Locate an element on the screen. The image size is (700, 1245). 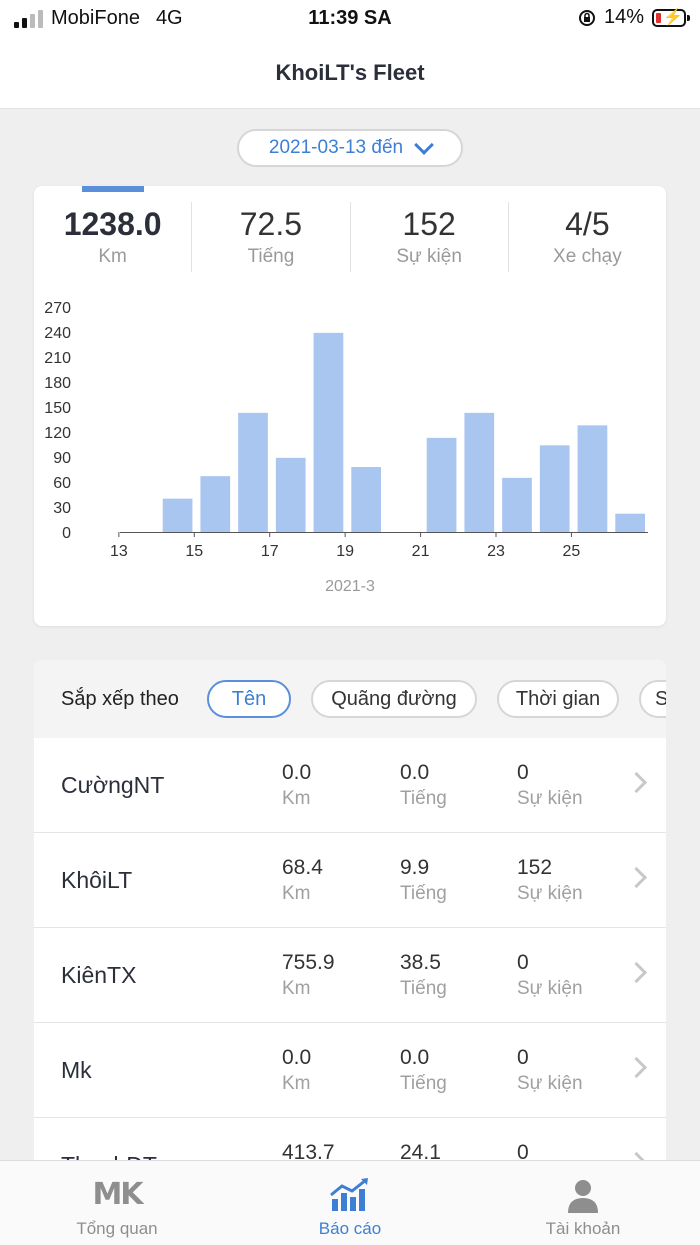
stat-value: 152 is located at coordinates (429, 224).